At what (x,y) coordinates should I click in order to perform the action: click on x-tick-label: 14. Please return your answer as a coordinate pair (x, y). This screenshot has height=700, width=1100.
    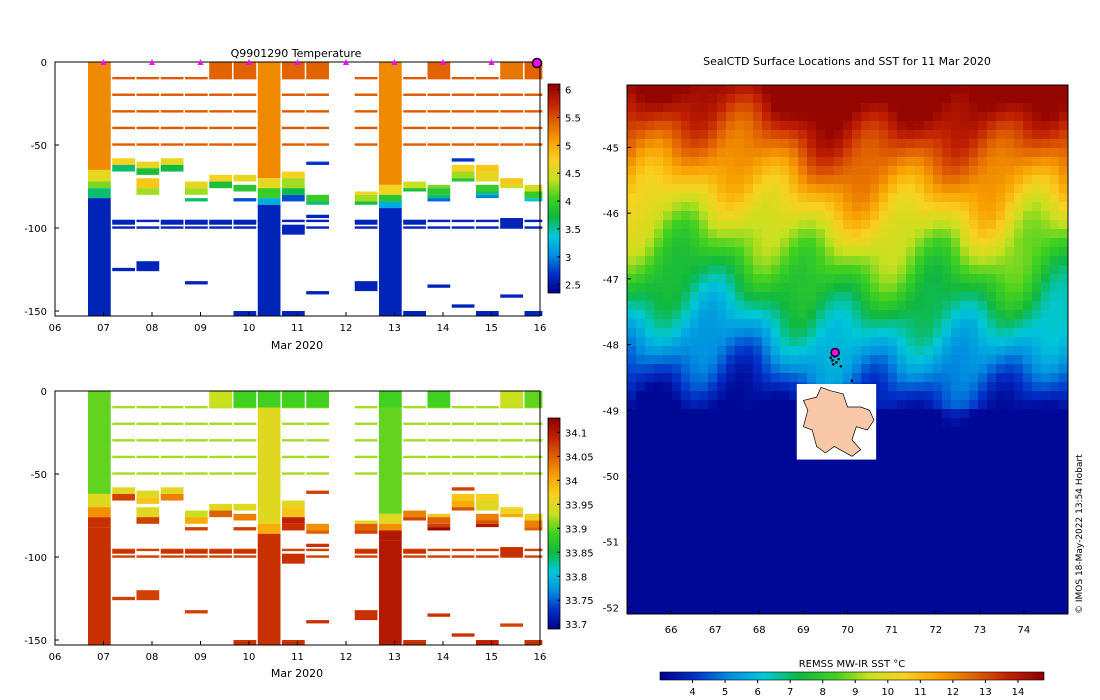
    Looking at the image, I should click on (443, 328).